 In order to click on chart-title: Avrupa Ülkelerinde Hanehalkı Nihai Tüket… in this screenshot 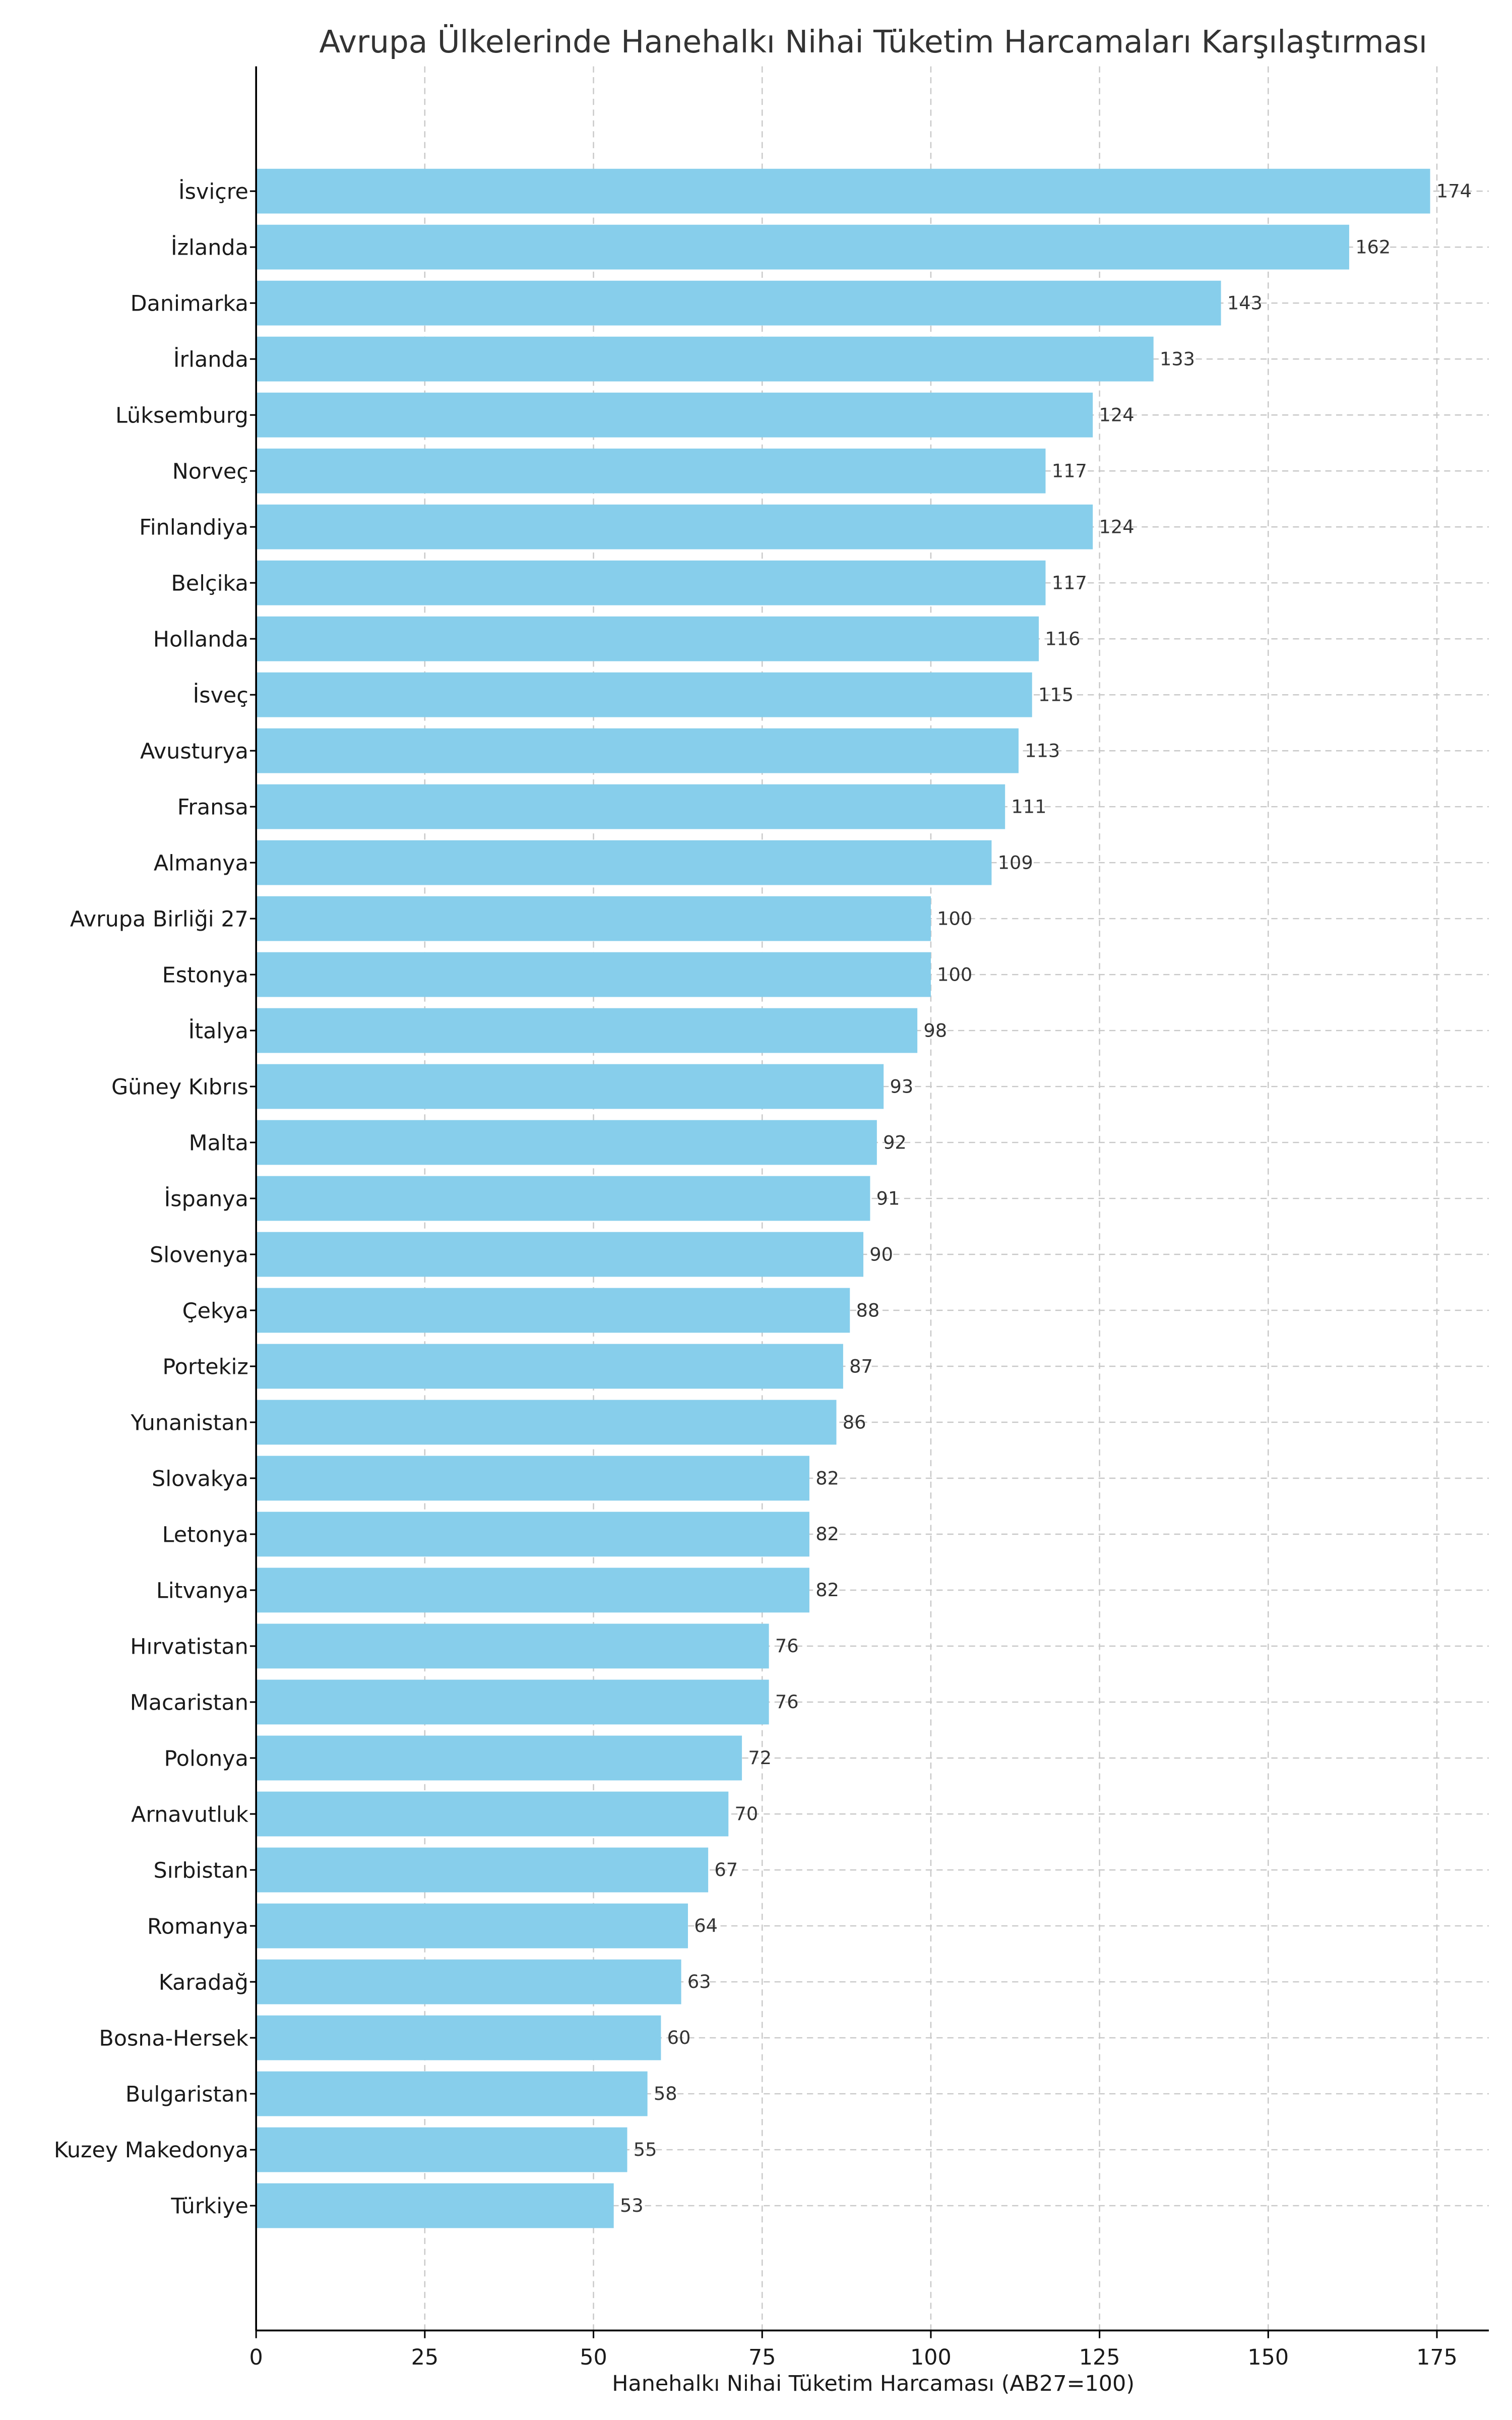, I will do `click(873, 42)`.